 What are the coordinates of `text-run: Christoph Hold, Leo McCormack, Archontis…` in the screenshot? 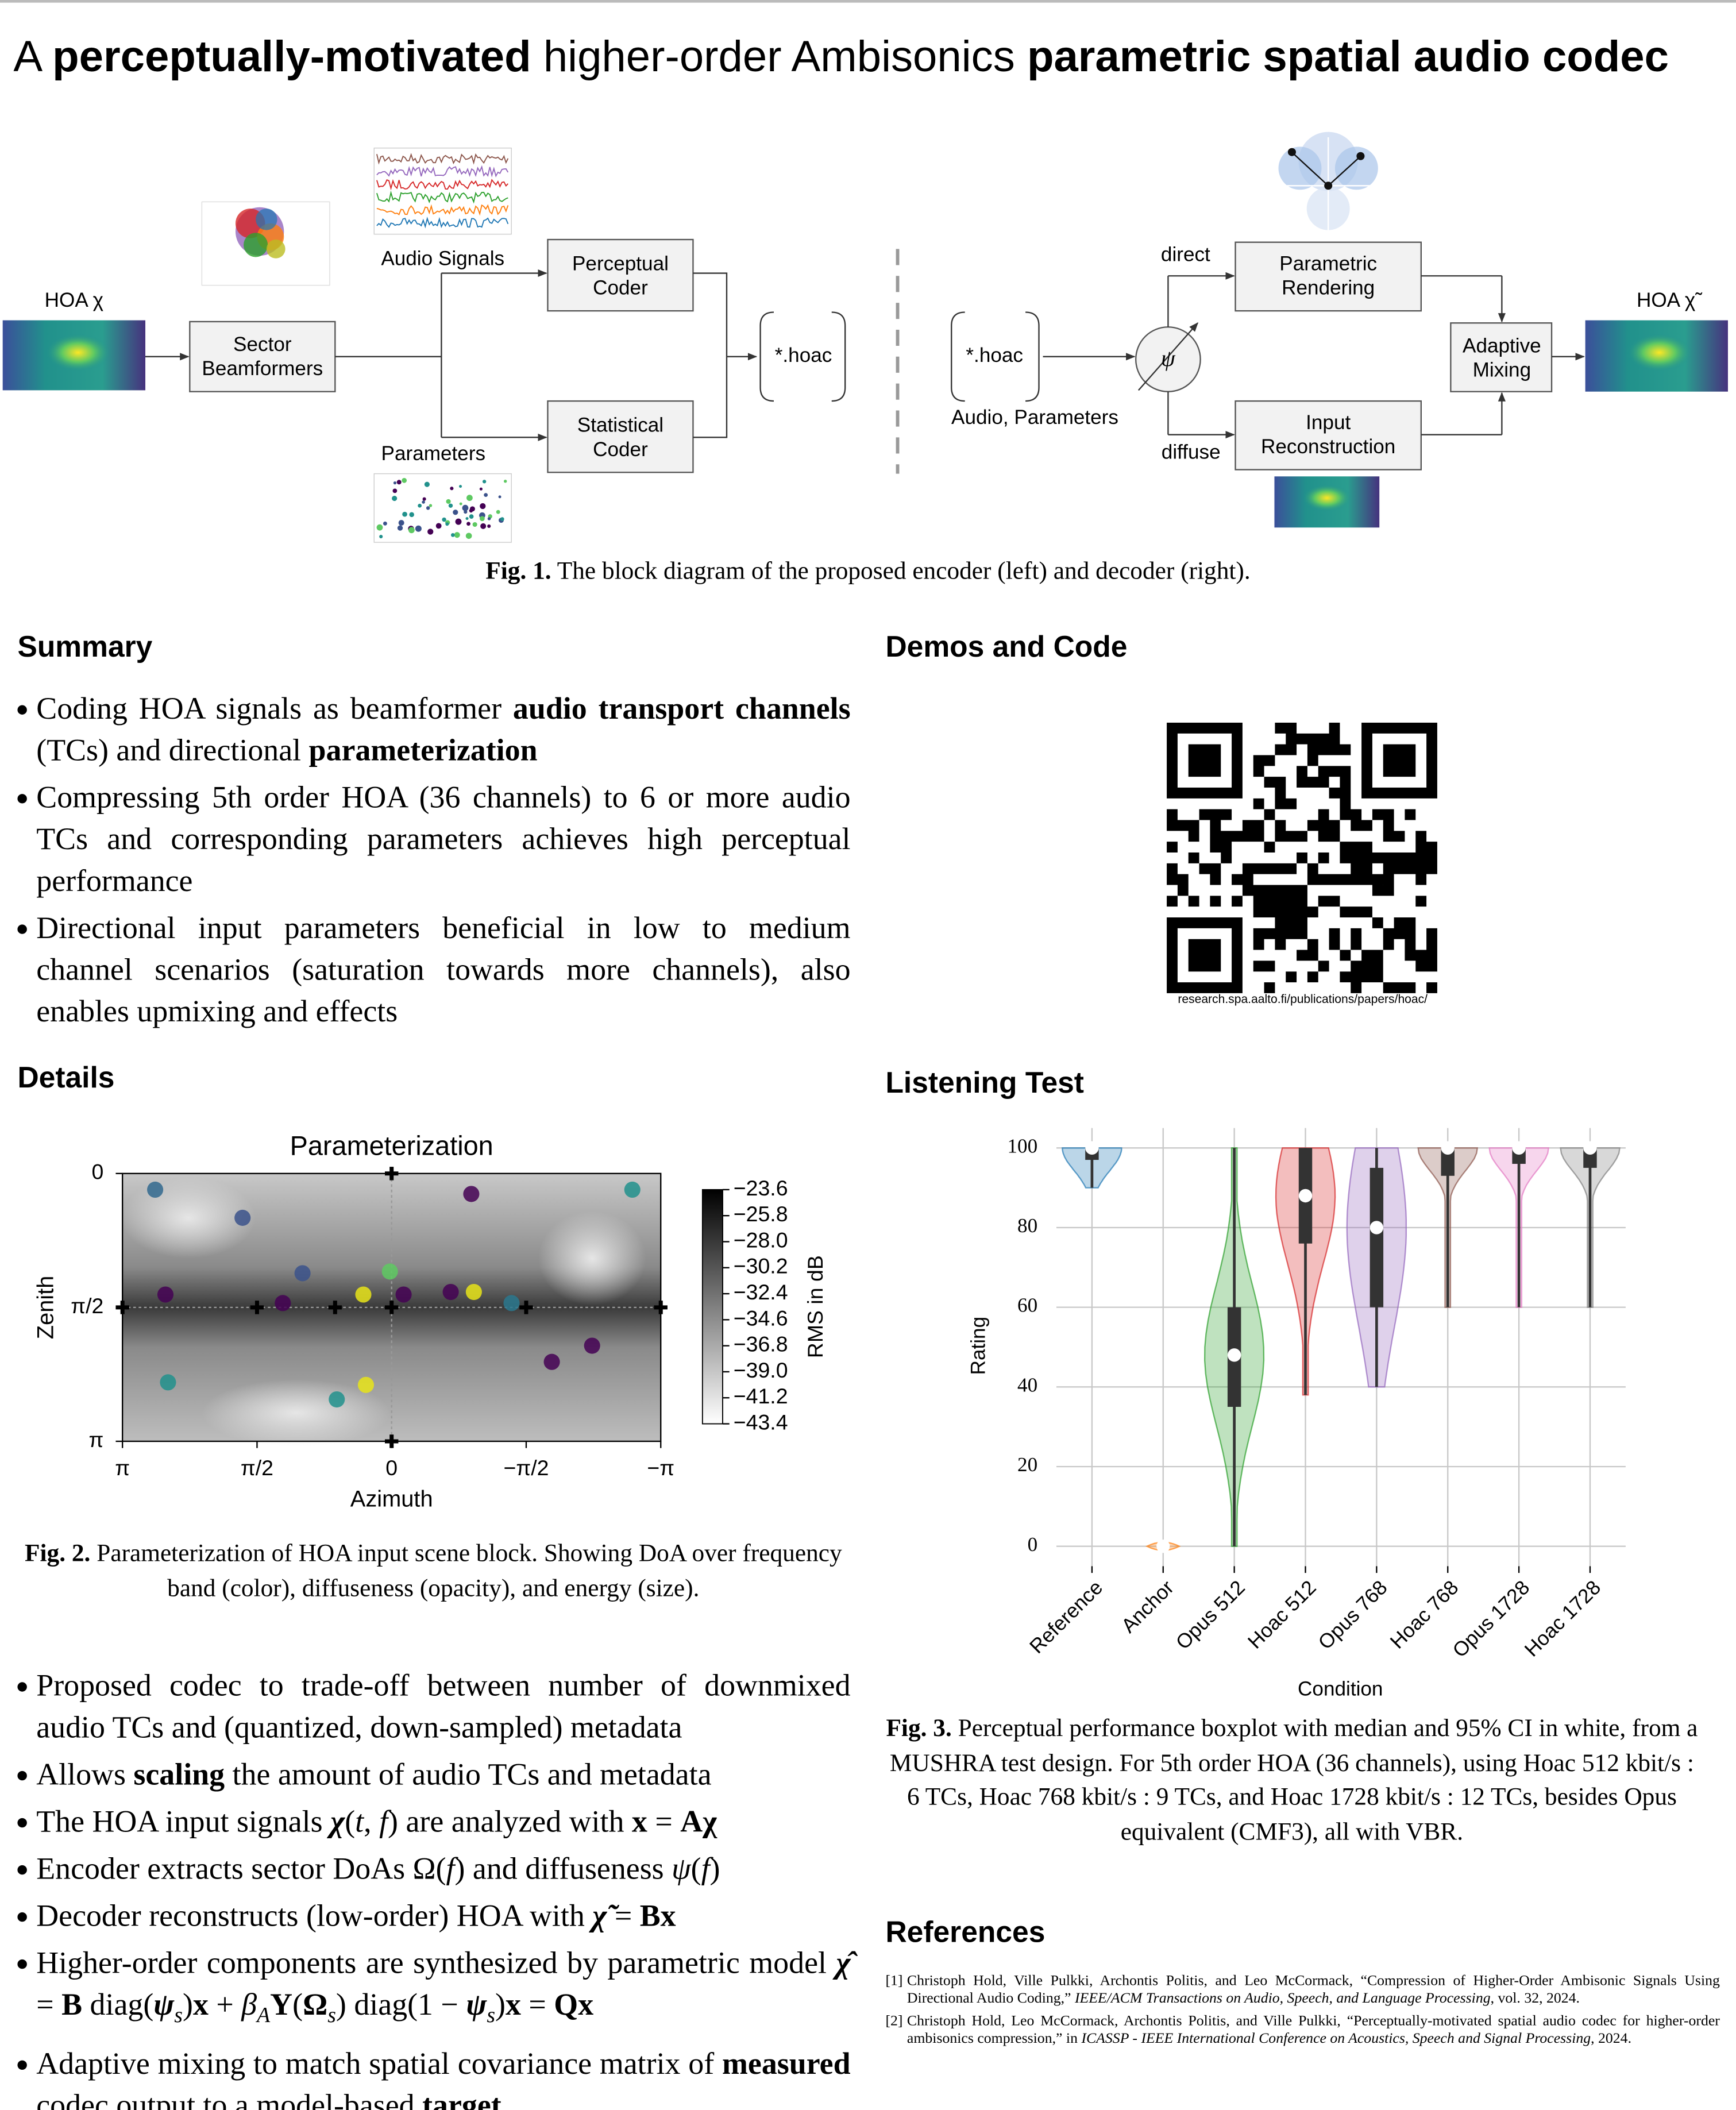 It's located at (1313, 2030).